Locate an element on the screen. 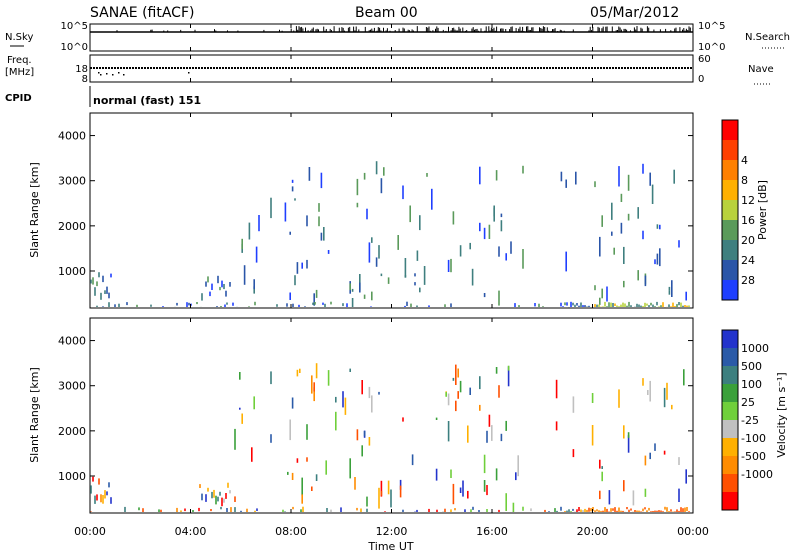 The height and width of the screenshot is (554, 800). x-tick-label: 20:00 is located at coordinates (593, 531).